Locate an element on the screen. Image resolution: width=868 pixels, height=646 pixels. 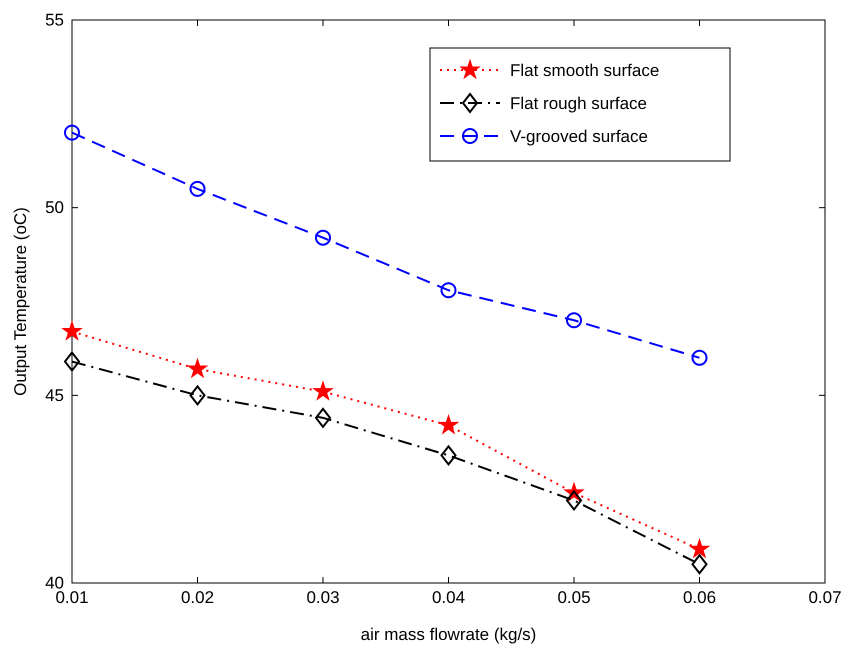
legend-label: Flat smooth surface is located at coordinates (585, 70).